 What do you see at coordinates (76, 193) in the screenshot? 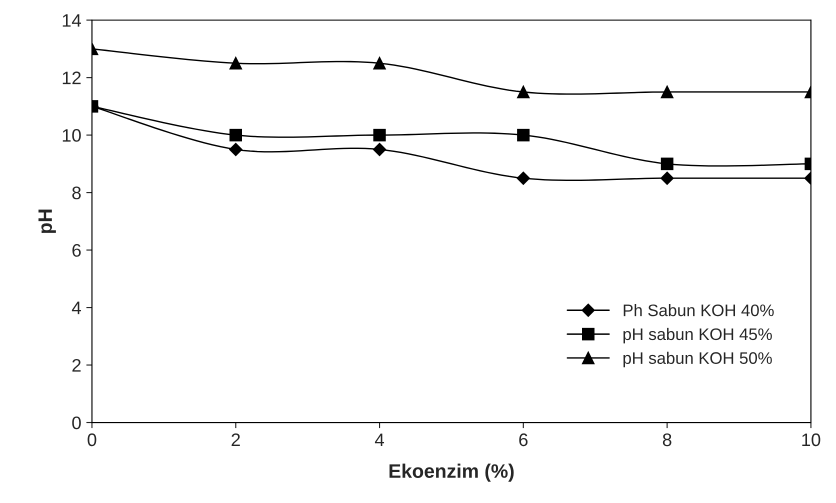
I see `y-tick-label: 8` at bounding box center [76, 193].